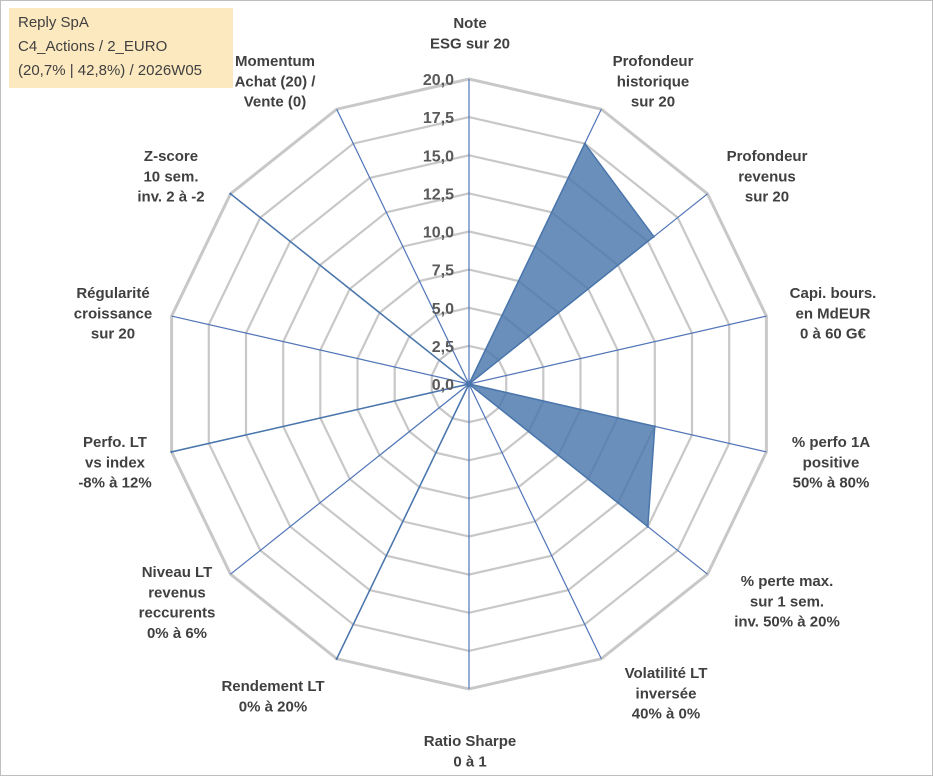 This screenshot has width=933, height=776. Describe the element at coordinates (177, 633) in the screenshot. I see `category-label-line: 0% à 6%` at that location.